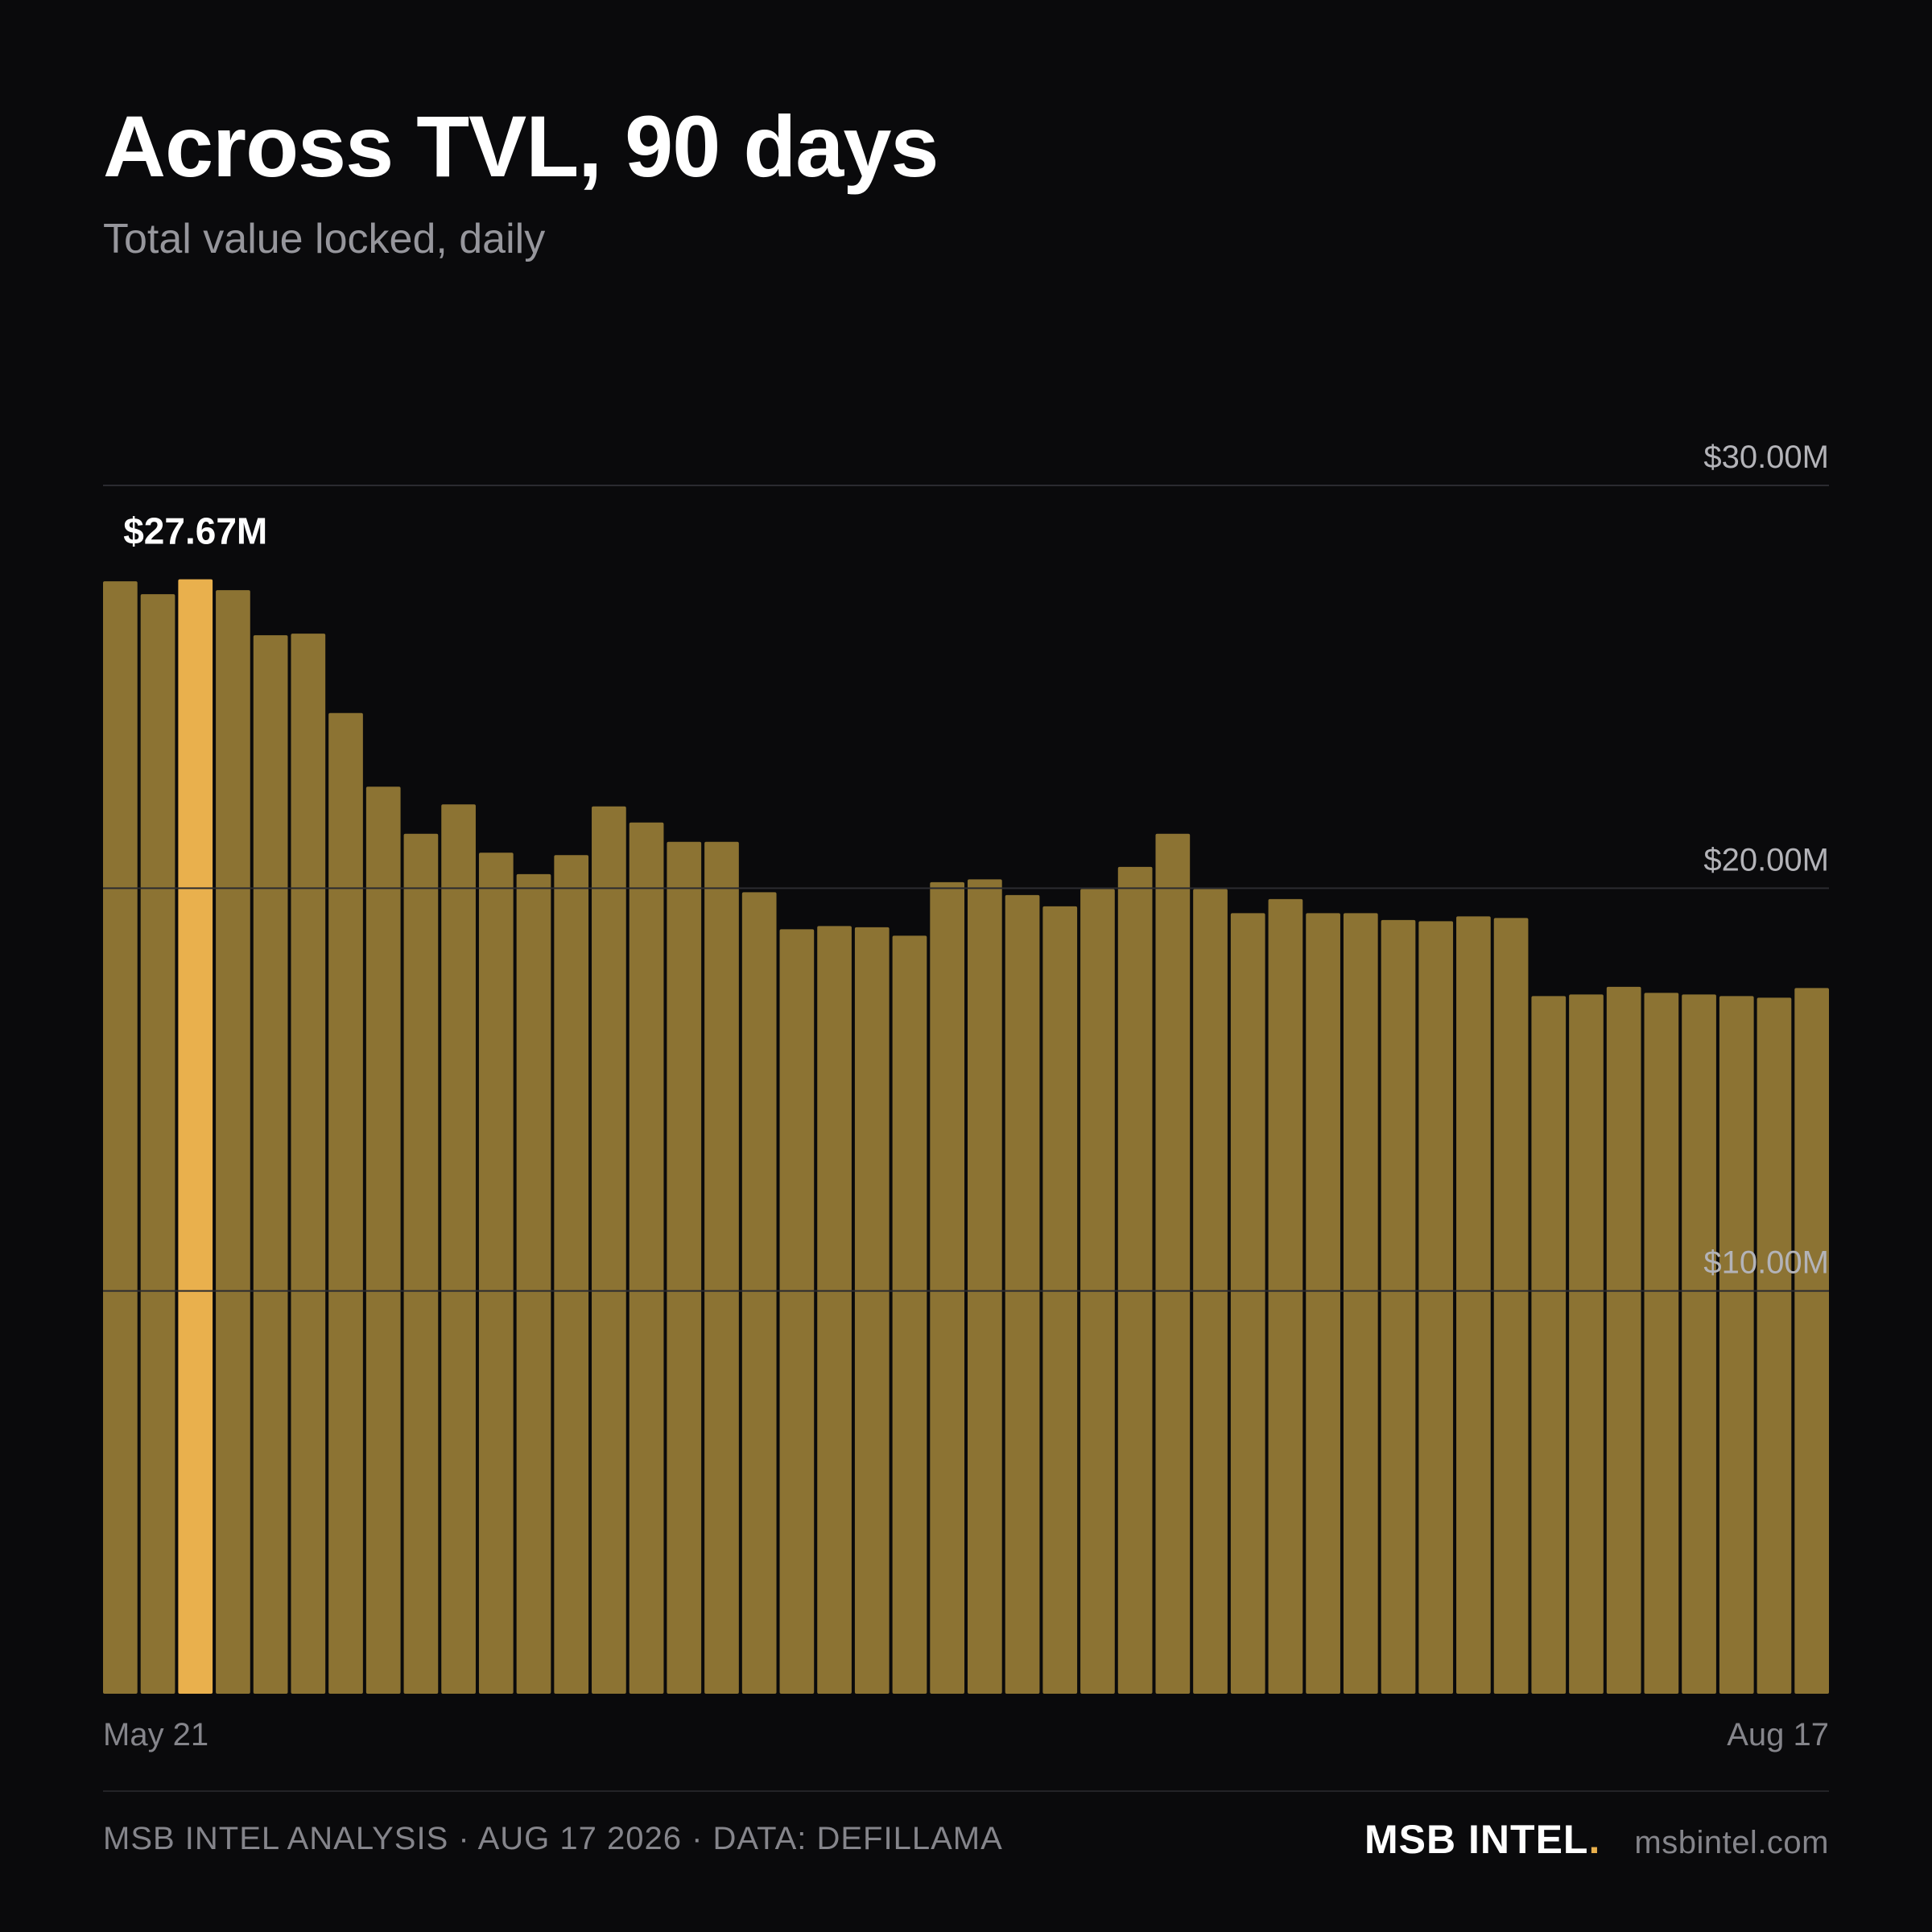  What do you see at coordinates (1766, 1263) in the screenshot?
I see `y-tick-label: $10.00M` at bounding box center [1766, 1263].